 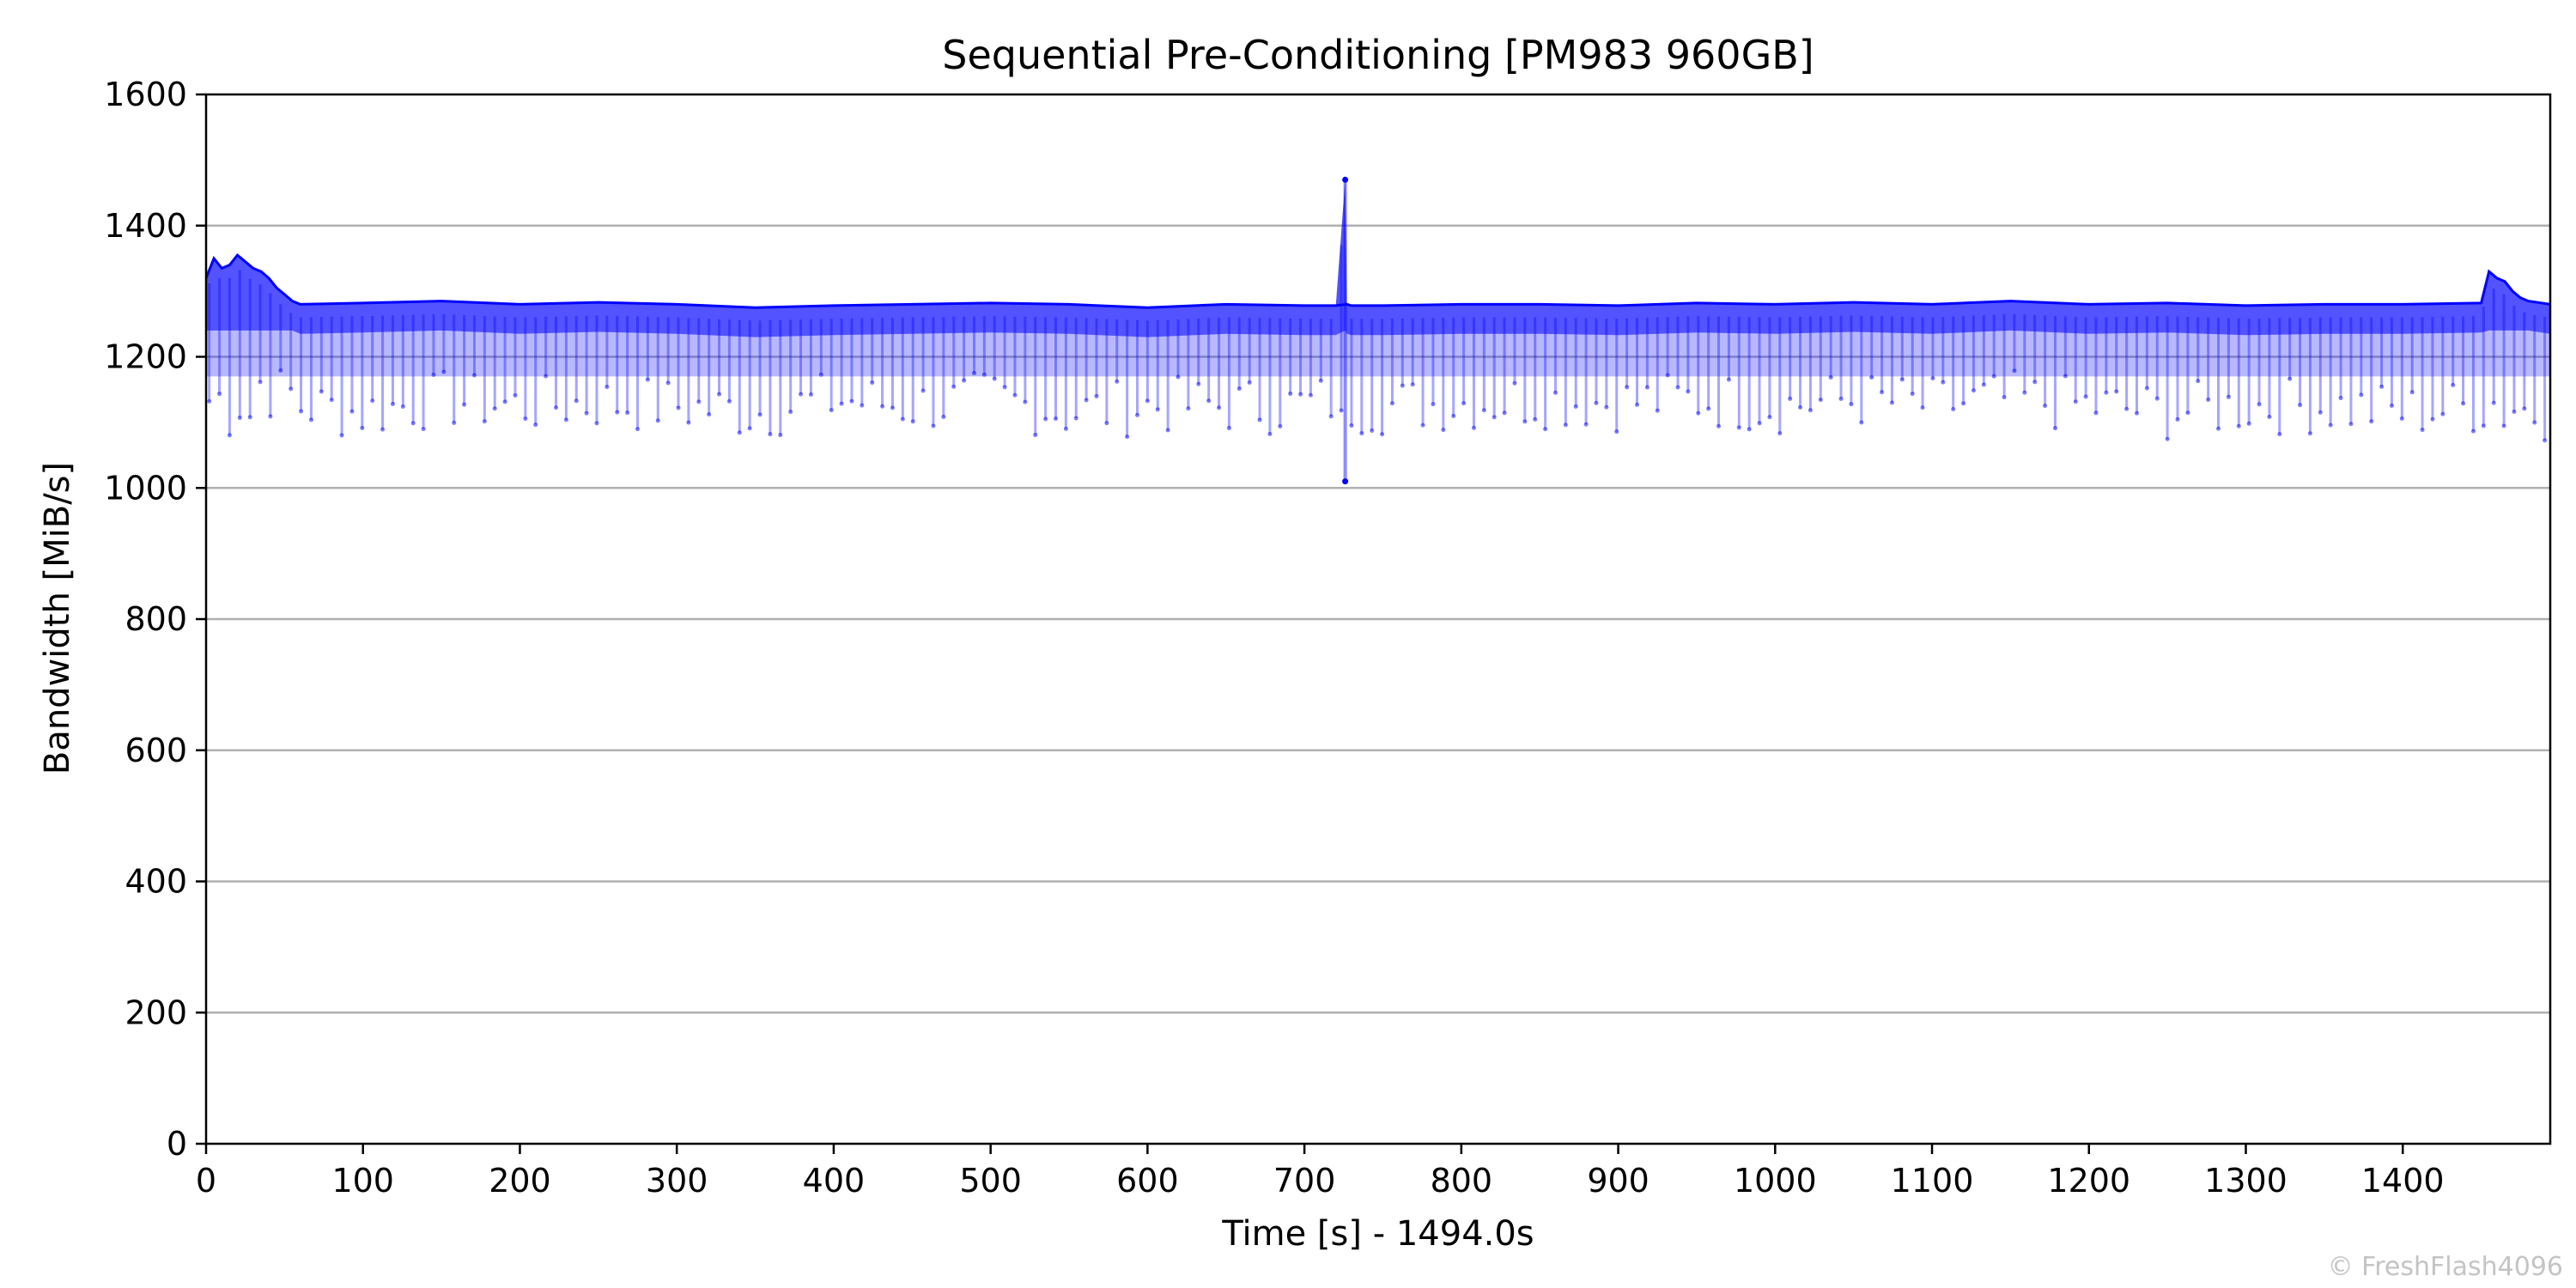 What do you see at coordinates (2403, 1181) in the screenshot?
I see `x-tick-label-1400: 1400` at bounding box center [2403, 1181].